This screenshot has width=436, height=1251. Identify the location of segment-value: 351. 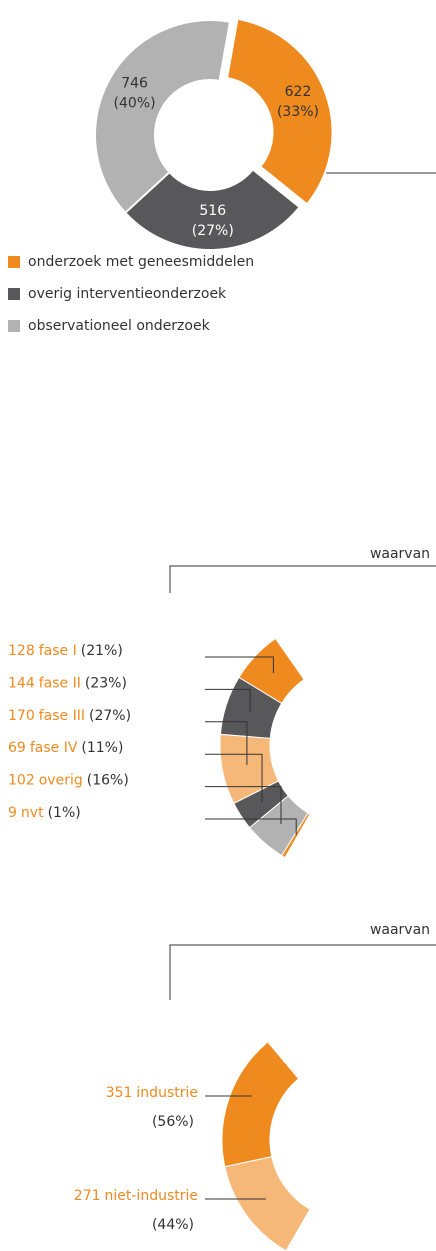
(119, 1093).